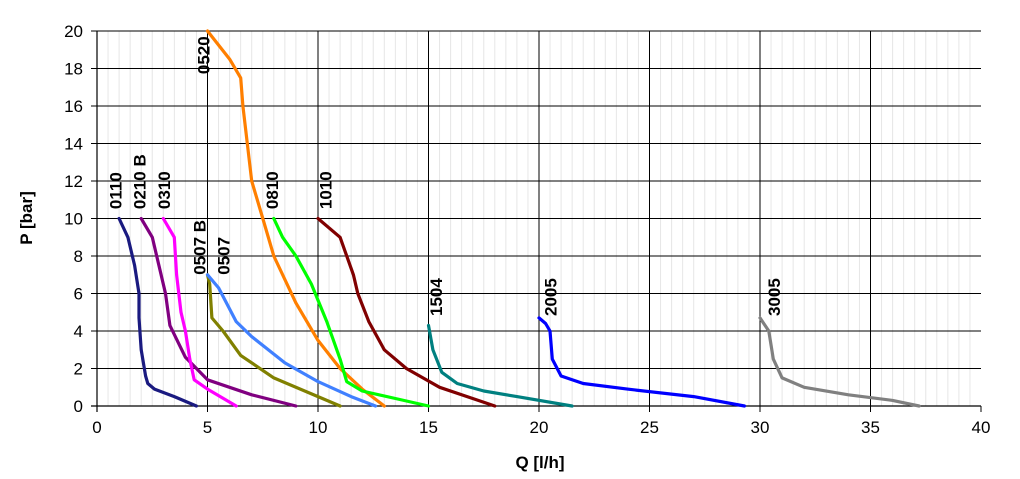 This screenshot has width=1020, height=479. What do you see at coordinates (78, 256) in the screenshot?
I see `y-tick-label: 8` at bounding box center [78, 256].